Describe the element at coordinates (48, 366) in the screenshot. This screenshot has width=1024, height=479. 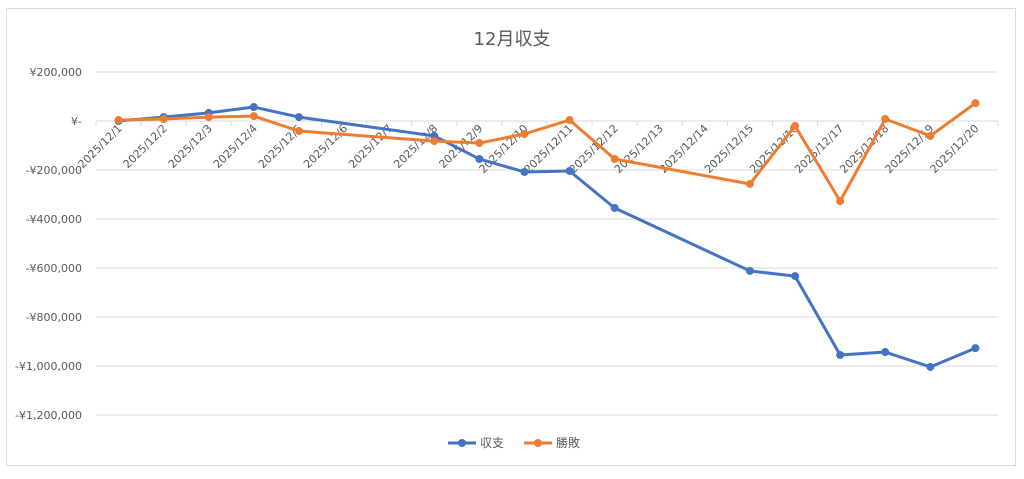
I see `y-tick-label: -¥1,000,000` at that location.